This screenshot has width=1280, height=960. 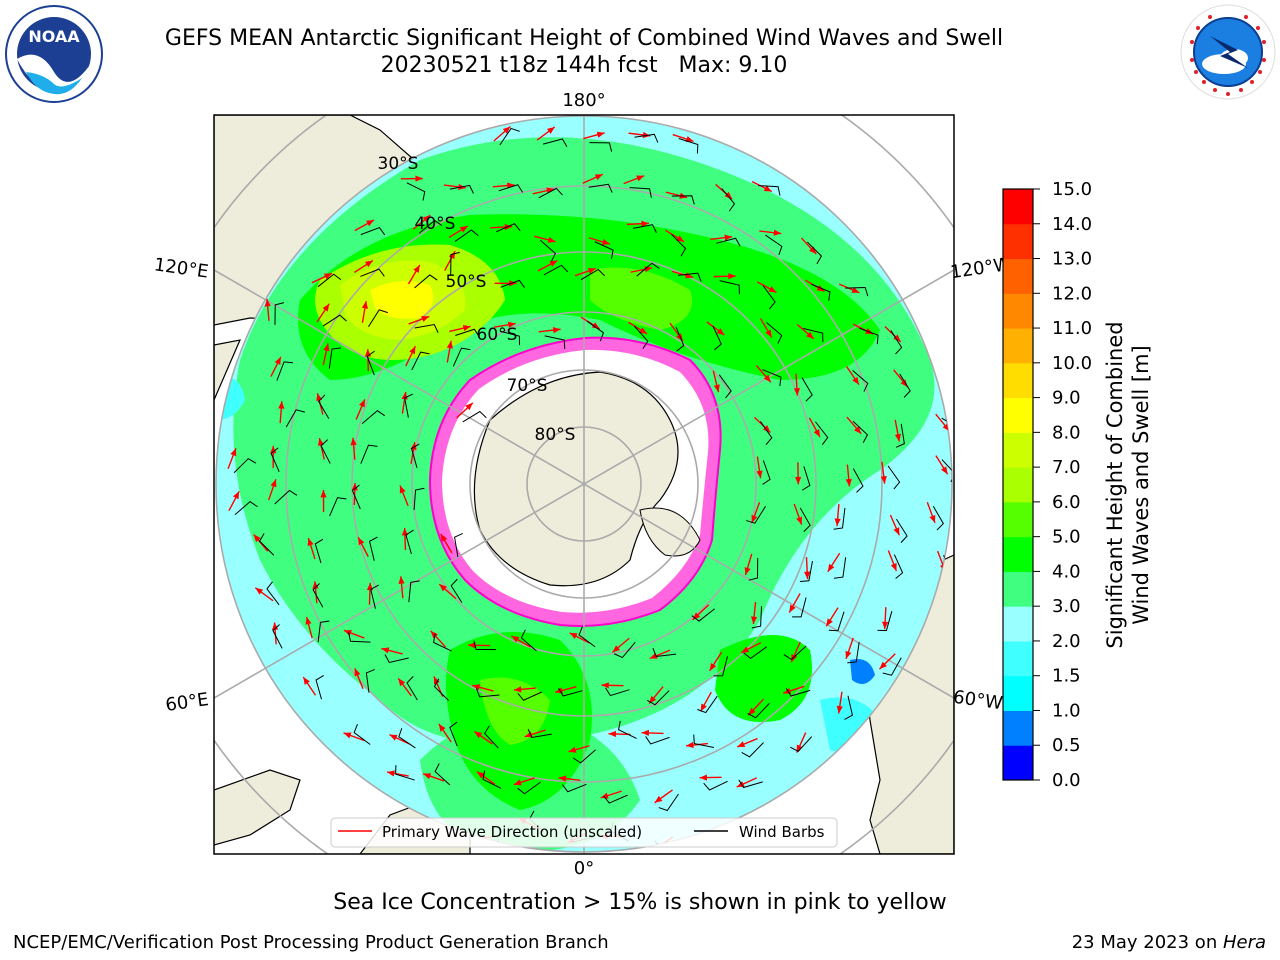 I want to click on lat-label-40s: 40°S, so click(x=435, y=224).